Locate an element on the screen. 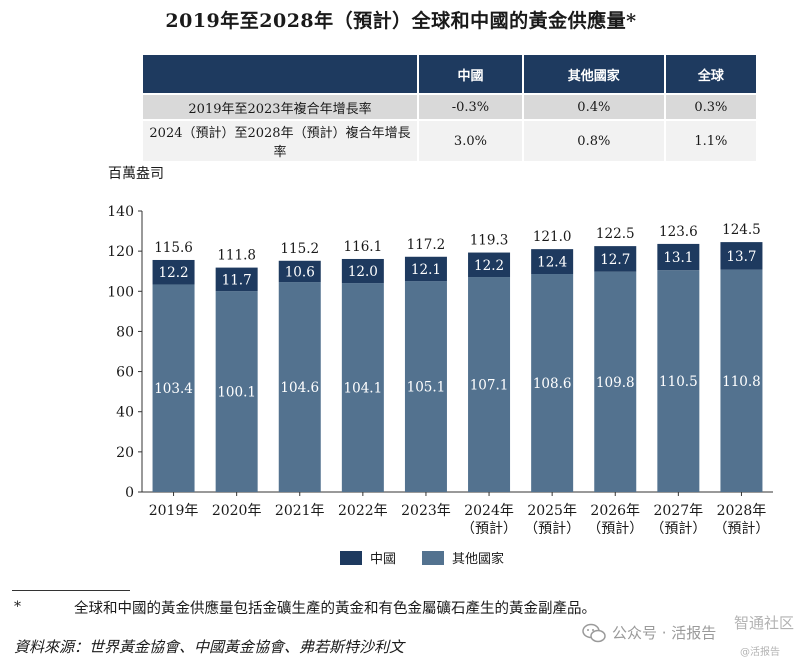 Image resolution: width=802 pixels, height=665 pixels. cell-value: -0.3% is located at coordinates (471, 106).